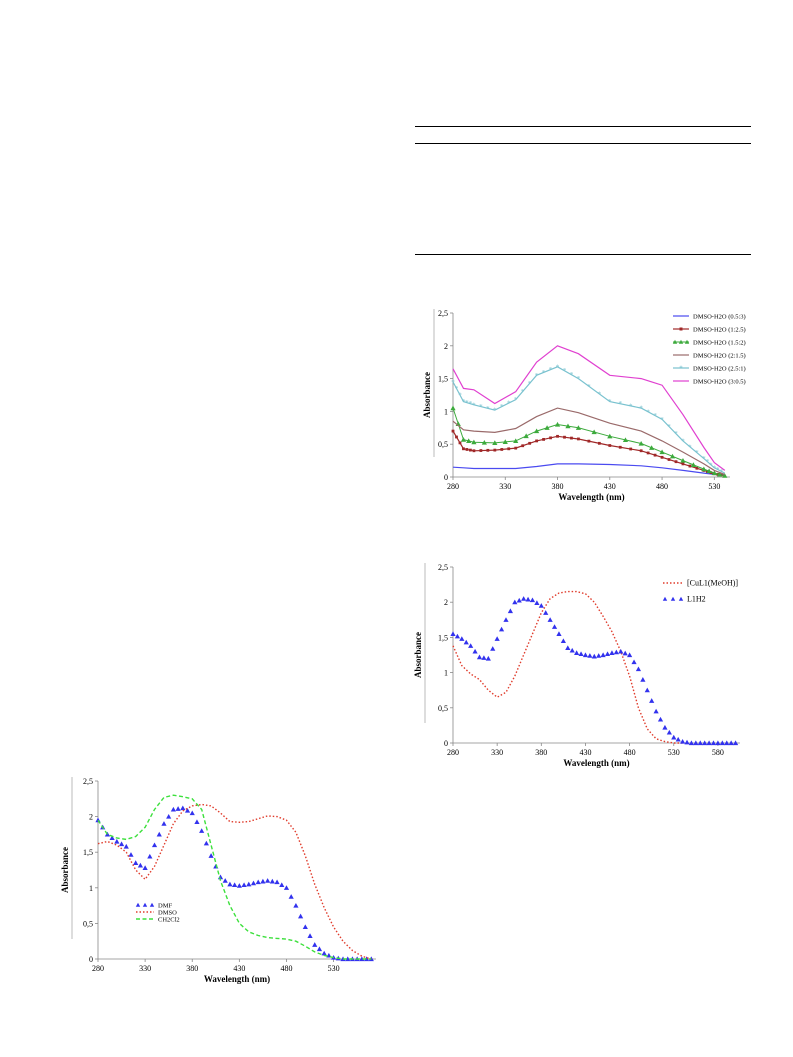 This screenshot has width=793, height=1057. I want to click on y-tick-label: 0,5, so click(88, 923).